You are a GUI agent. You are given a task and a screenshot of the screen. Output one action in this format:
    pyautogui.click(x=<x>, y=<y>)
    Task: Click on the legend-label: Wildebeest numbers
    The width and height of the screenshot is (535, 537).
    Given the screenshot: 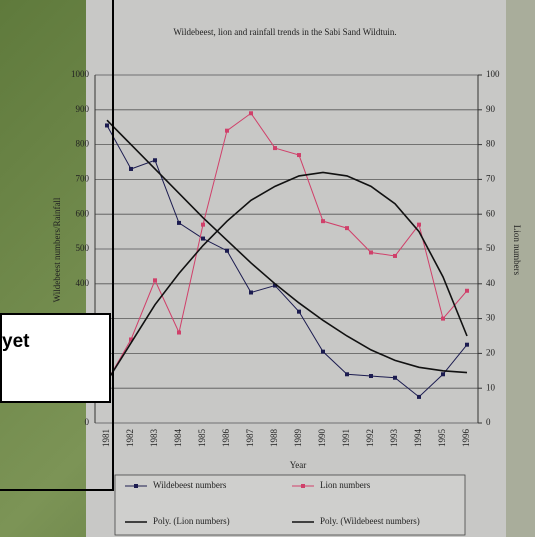 What is the action you would take?
    pyautogui.click(x=190, y=485)
    